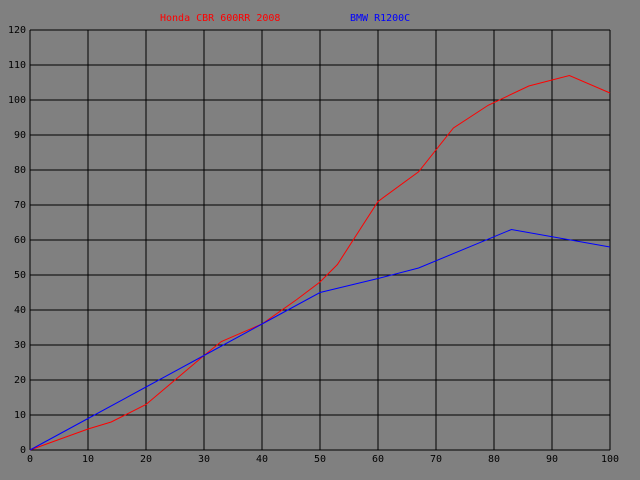 The width and height of the screenshot is (640, 480). I want to click on y-tick-label: 40, so click(20, 310).